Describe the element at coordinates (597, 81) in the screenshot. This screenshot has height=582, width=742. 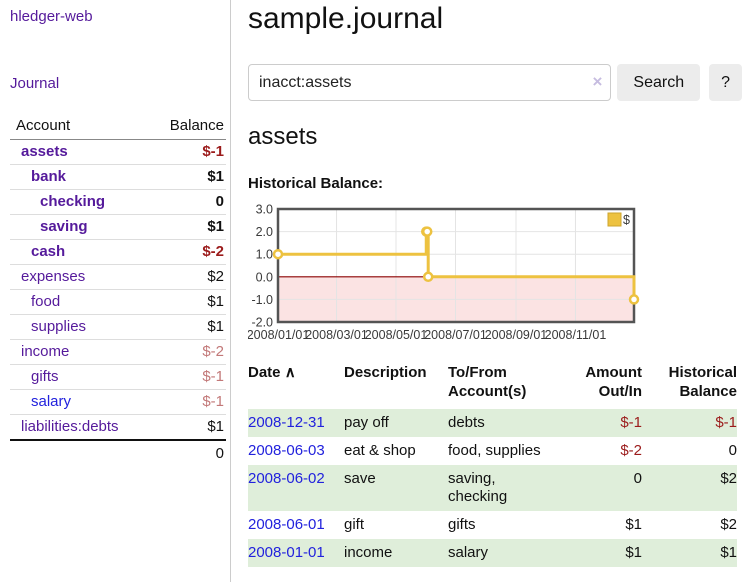
I see `clear-search-icon: ×` at that location.